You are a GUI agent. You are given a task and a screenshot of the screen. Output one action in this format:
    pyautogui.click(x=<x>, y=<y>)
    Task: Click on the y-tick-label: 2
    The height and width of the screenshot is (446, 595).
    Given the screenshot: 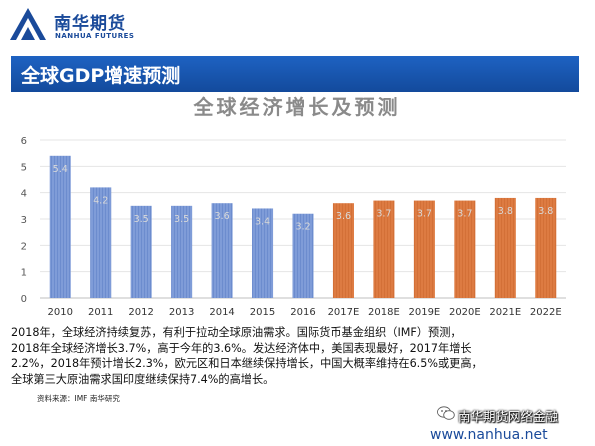 What is the action you would take?
    pyautogui.click(x=24, y=246)
    